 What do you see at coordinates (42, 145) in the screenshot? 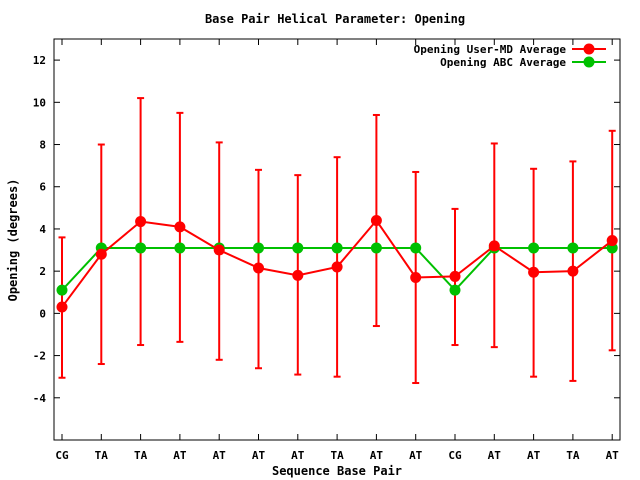
I see `y-tick-label: 8` at bounding box center [42, 145].